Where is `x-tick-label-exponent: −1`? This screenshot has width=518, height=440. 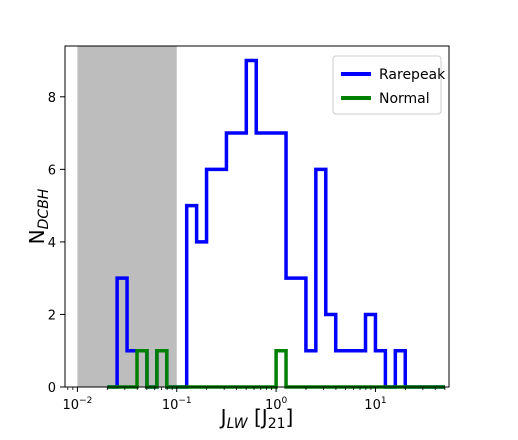 x-tick-label-exponent: −1 is located at coordinates (184, 401).